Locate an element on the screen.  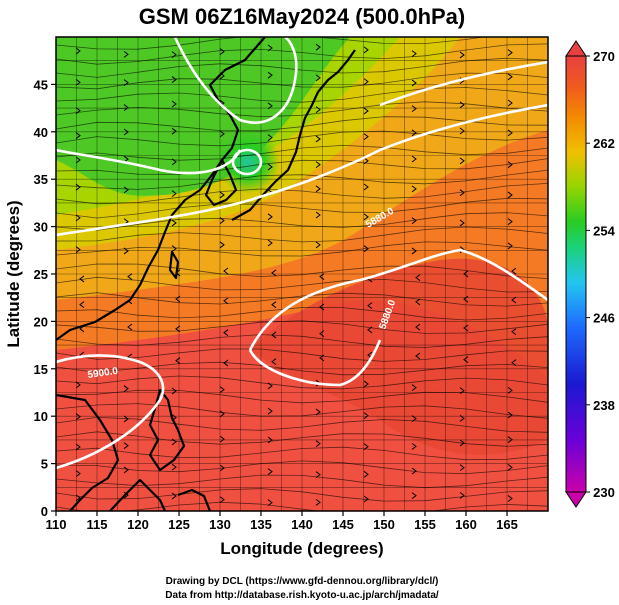
colorbar-min-arrow is located at coordinates (576, 499).